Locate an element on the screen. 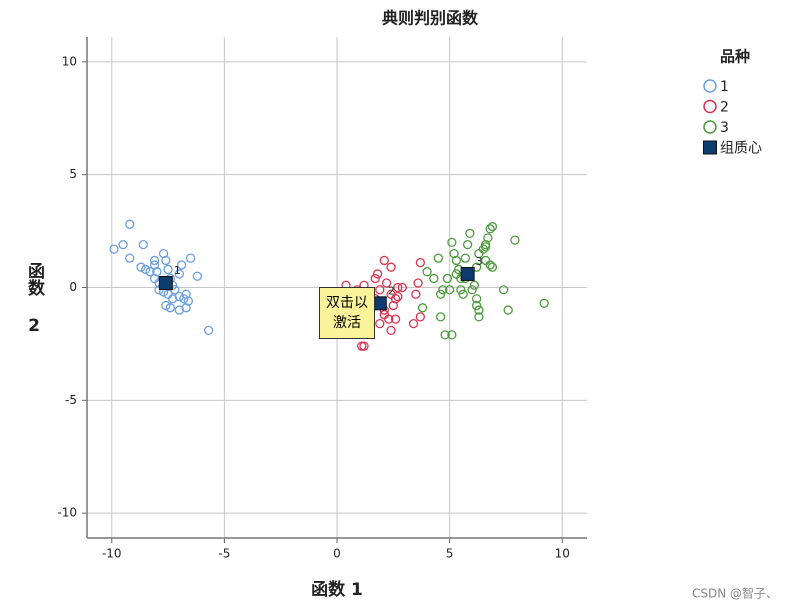  y-tick-label: 0 is located at coordinates (73, 287).